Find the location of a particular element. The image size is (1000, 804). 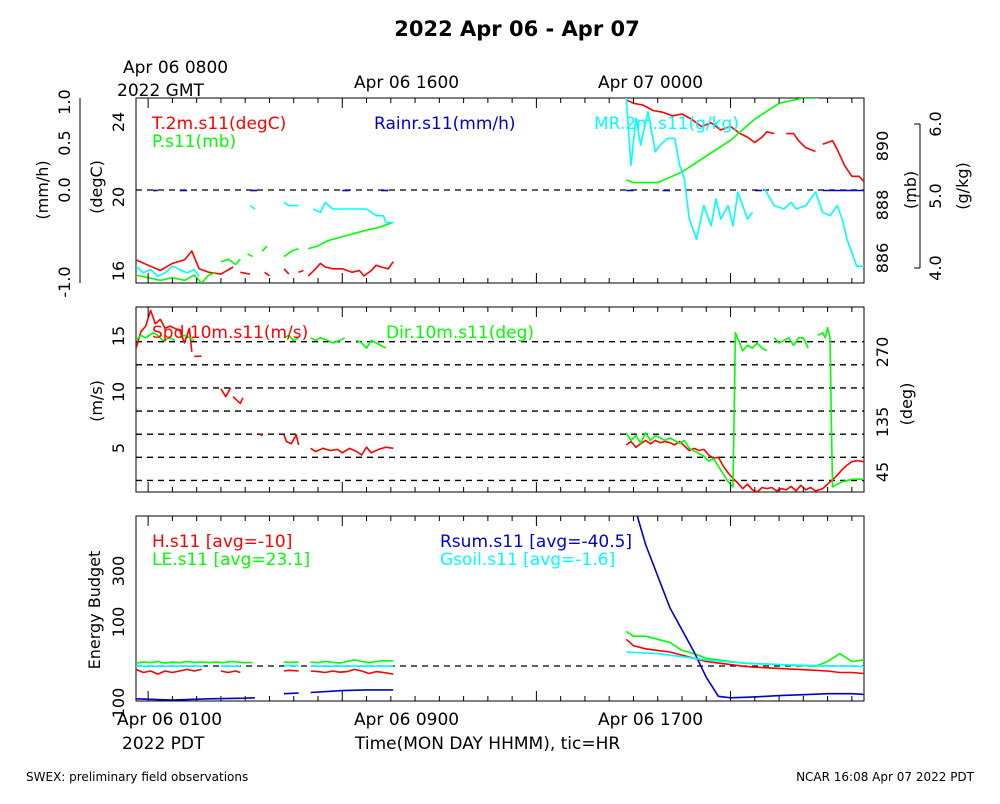

chart-title: 2022 Apr 06 - Apr 07 is located at coordinates (516, 29).